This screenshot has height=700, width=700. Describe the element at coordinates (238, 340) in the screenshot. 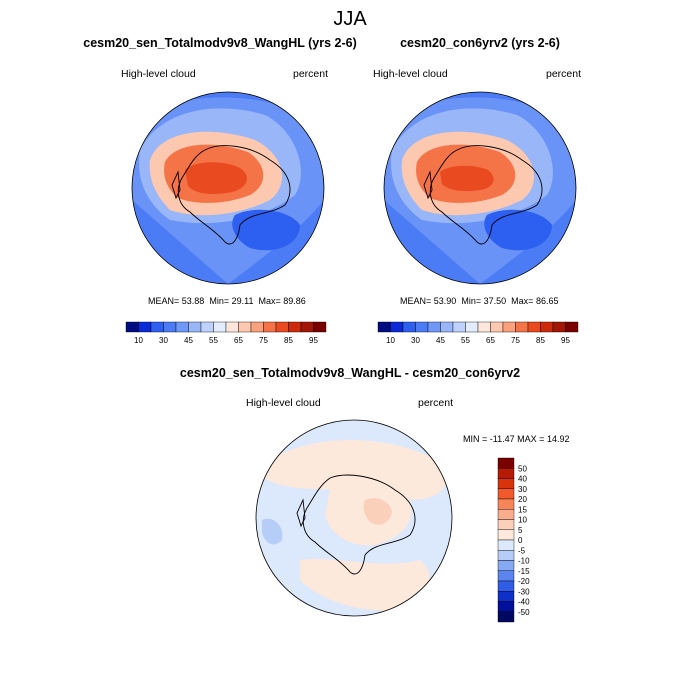

I see `panel1-colorbar-tick-label: 65` at that location.